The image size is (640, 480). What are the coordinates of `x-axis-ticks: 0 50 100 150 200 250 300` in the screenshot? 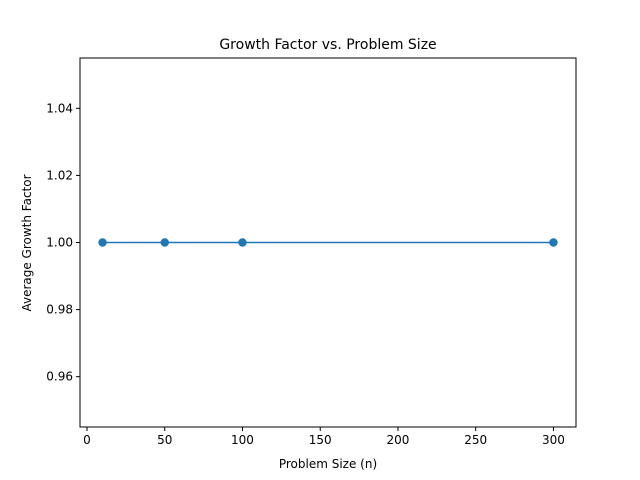 It's located at (324, 437).